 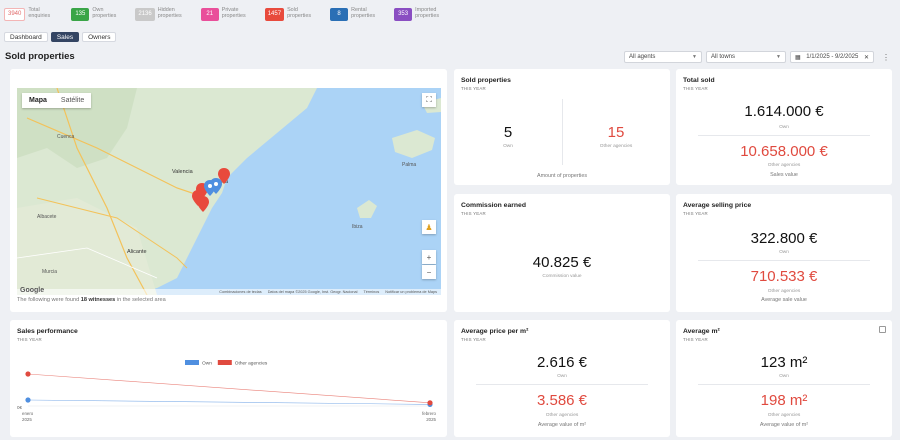 What do you see at coordinates (493, 205) in the screenshot?
I see `card-title: Commission earned` at bounding box center [493, 205].